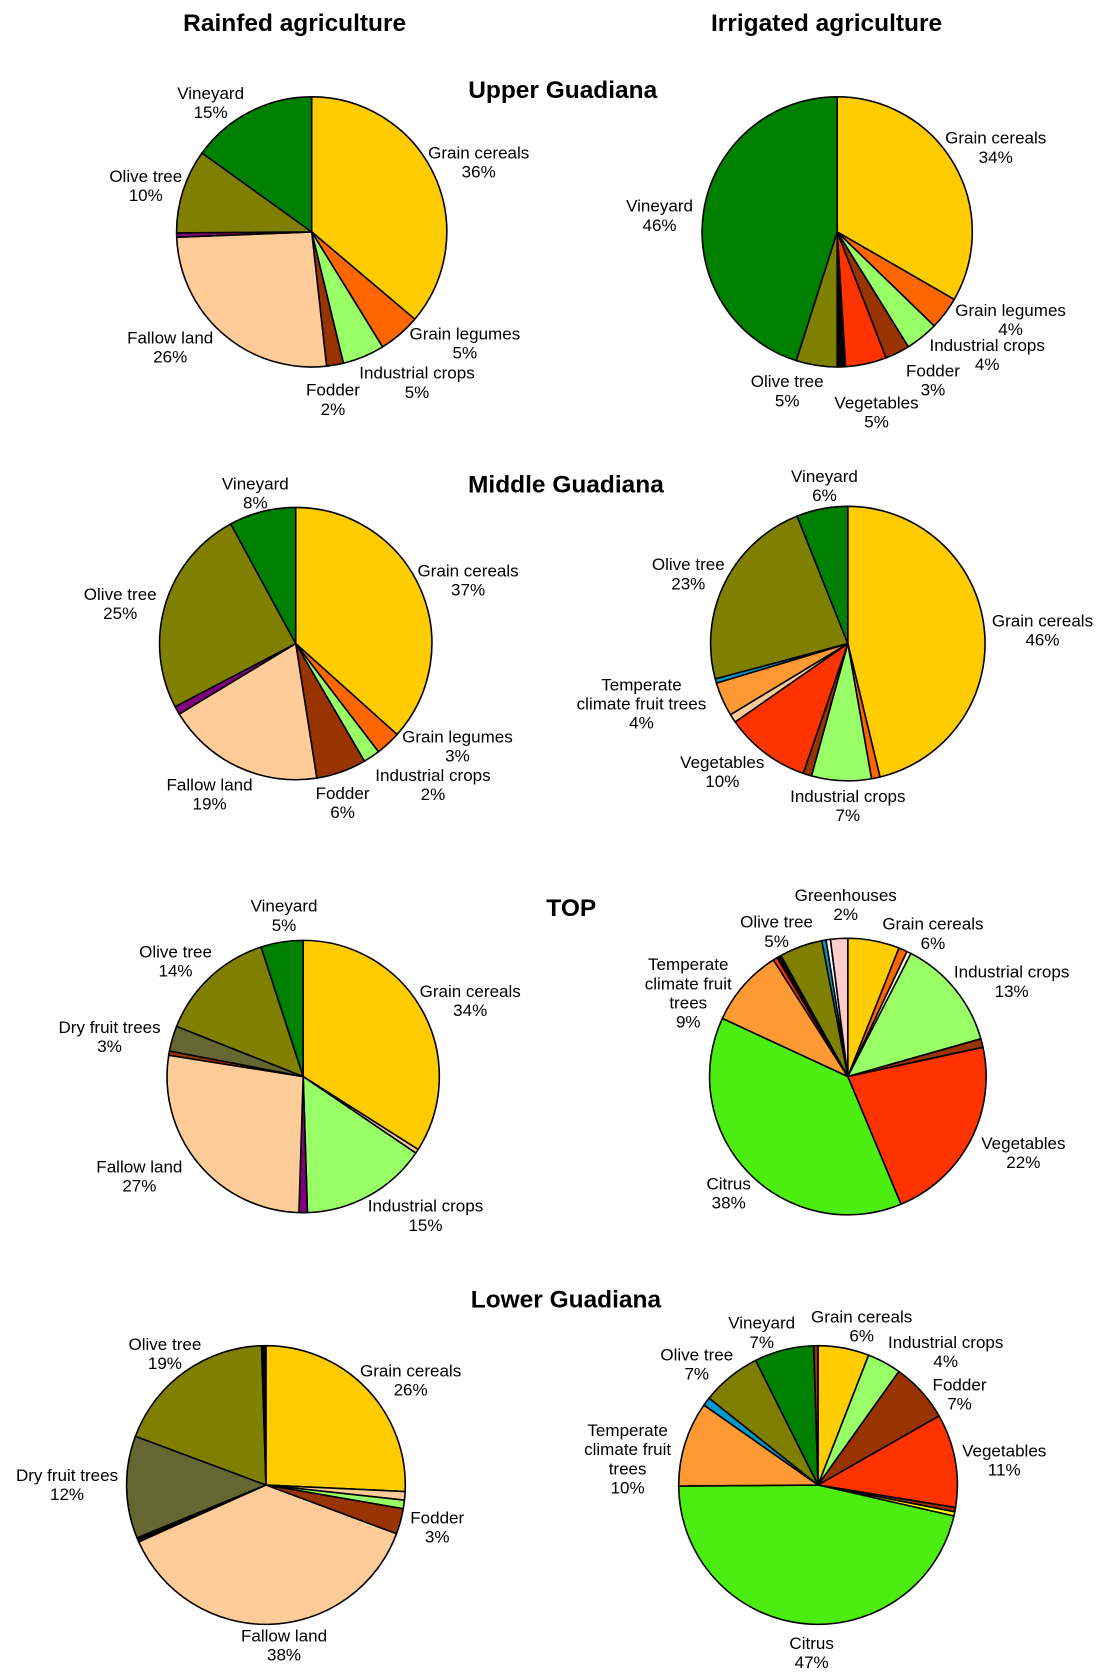 The image size is (1101, 1673). What do you see at coordinates (145, 187) in the screenshot?
I see `slice-label: Olive tree 10%` at bounding box center [145, 187].